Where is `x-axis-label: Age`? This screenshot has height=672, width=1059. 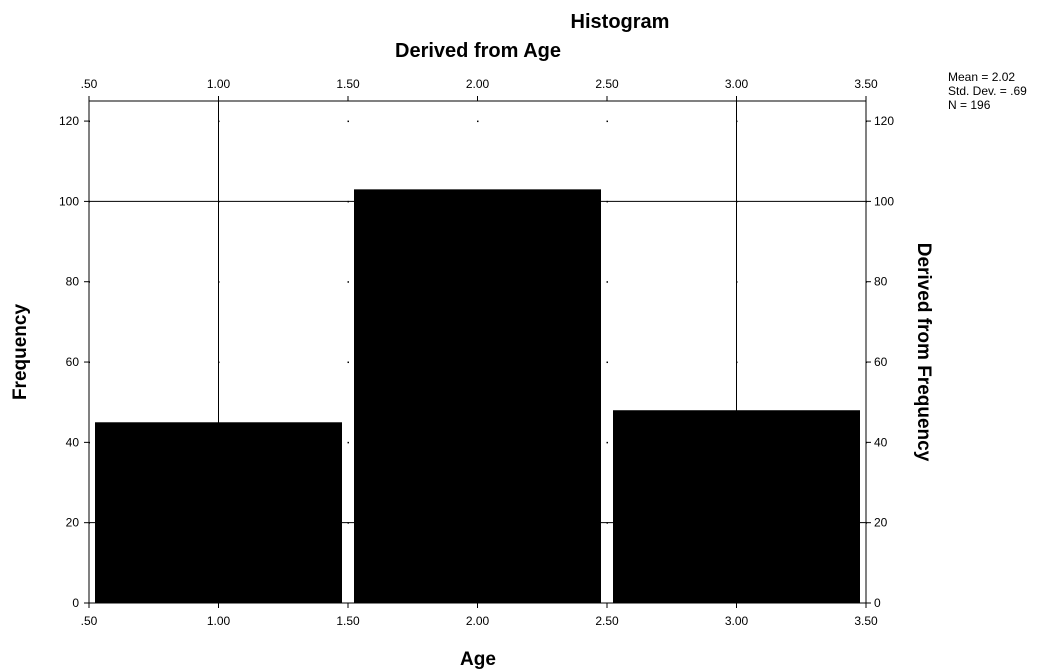
x-axis-label: Age is located at coordinates (478, 659).